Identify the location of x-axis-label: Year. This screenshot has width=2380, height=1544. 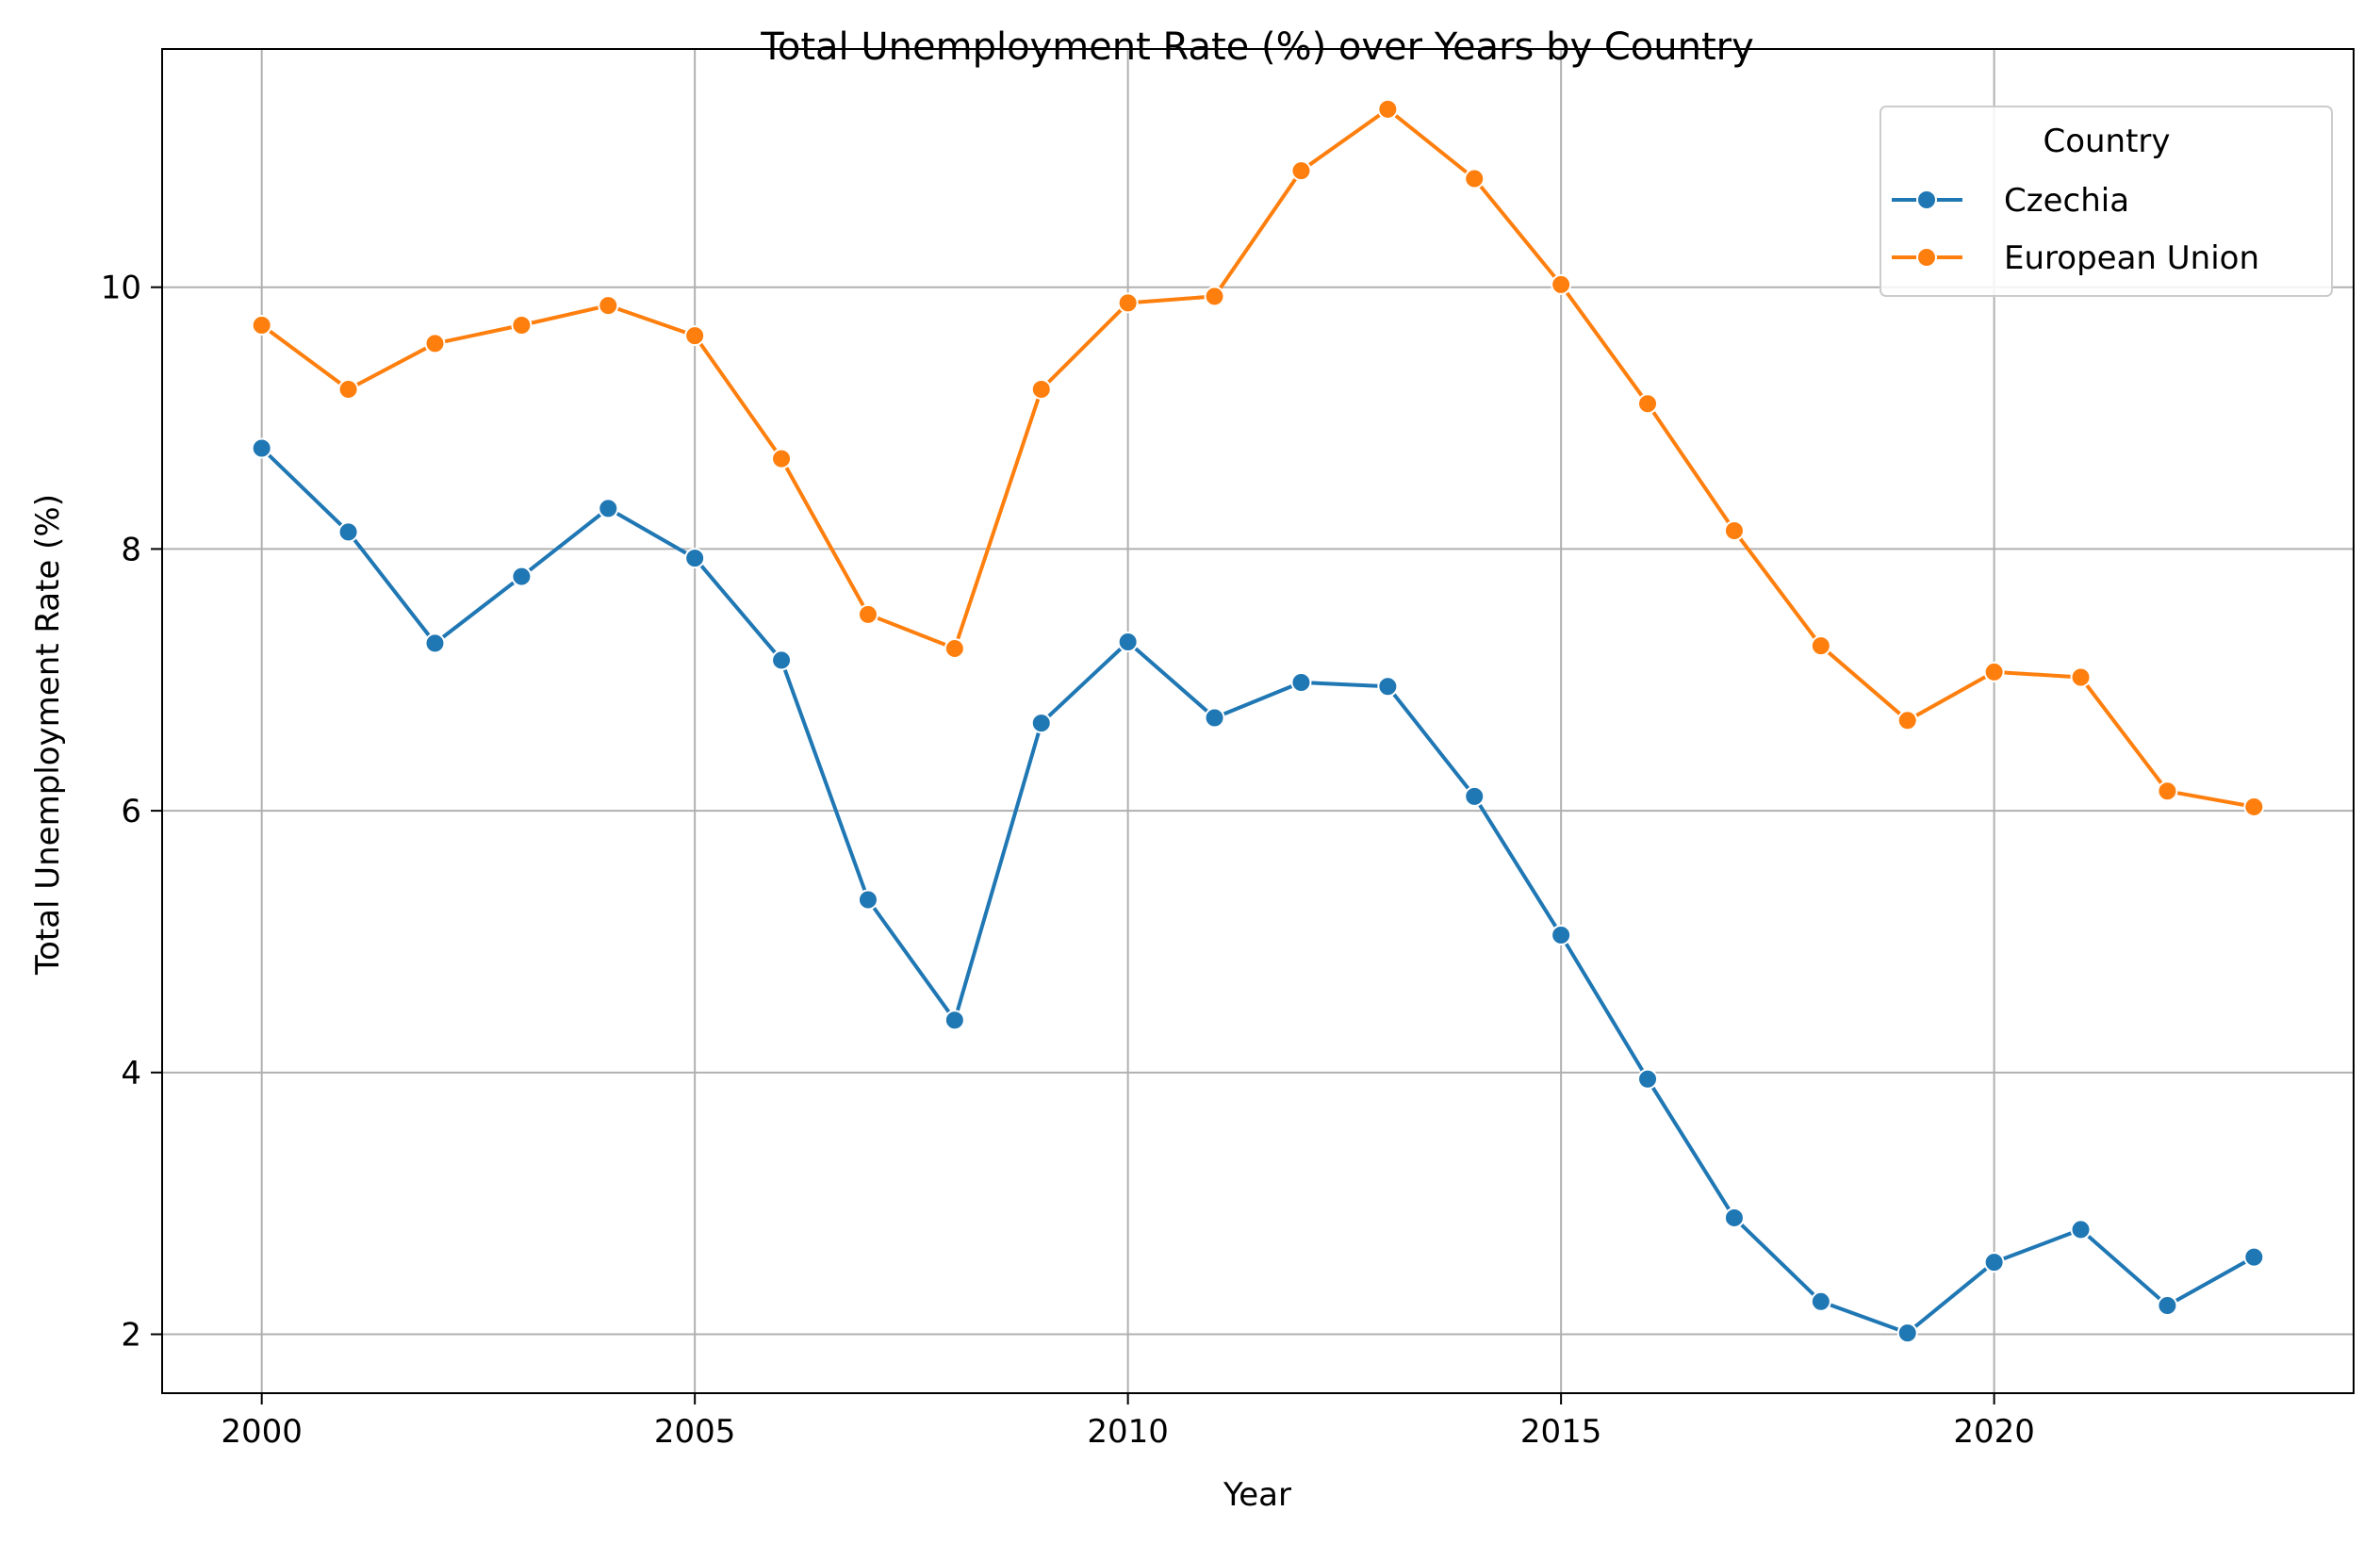
(1257, 1495).